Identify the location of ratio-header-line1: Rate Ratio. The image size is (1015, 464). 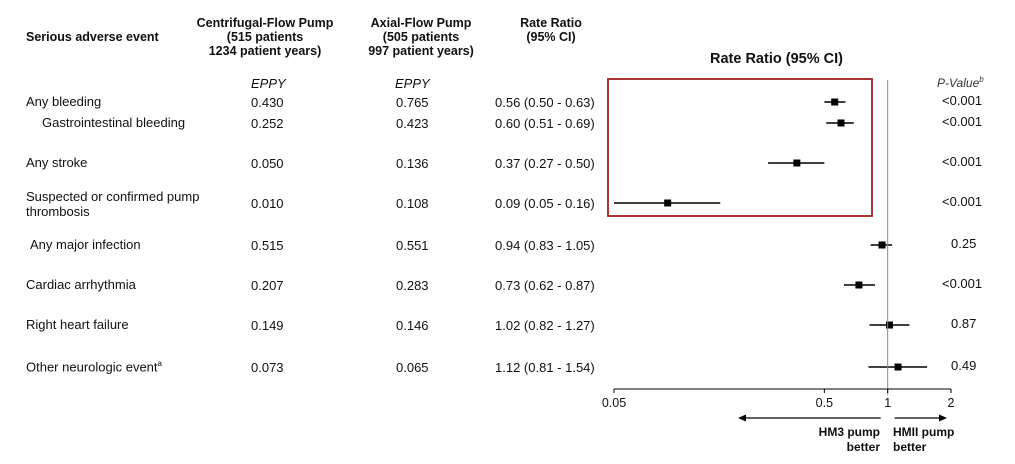
(551, 23).